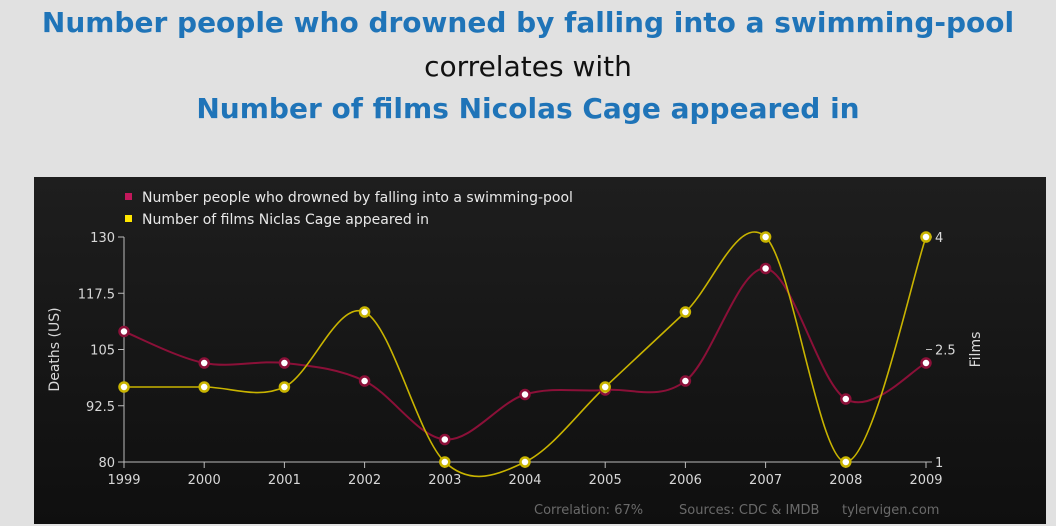 This screenshot has height=526, width=1056. What do you see at coordinates (102, 238) in the screenshot?
I see `y-left-tick-label: 130` at bounding box center [102, 238].